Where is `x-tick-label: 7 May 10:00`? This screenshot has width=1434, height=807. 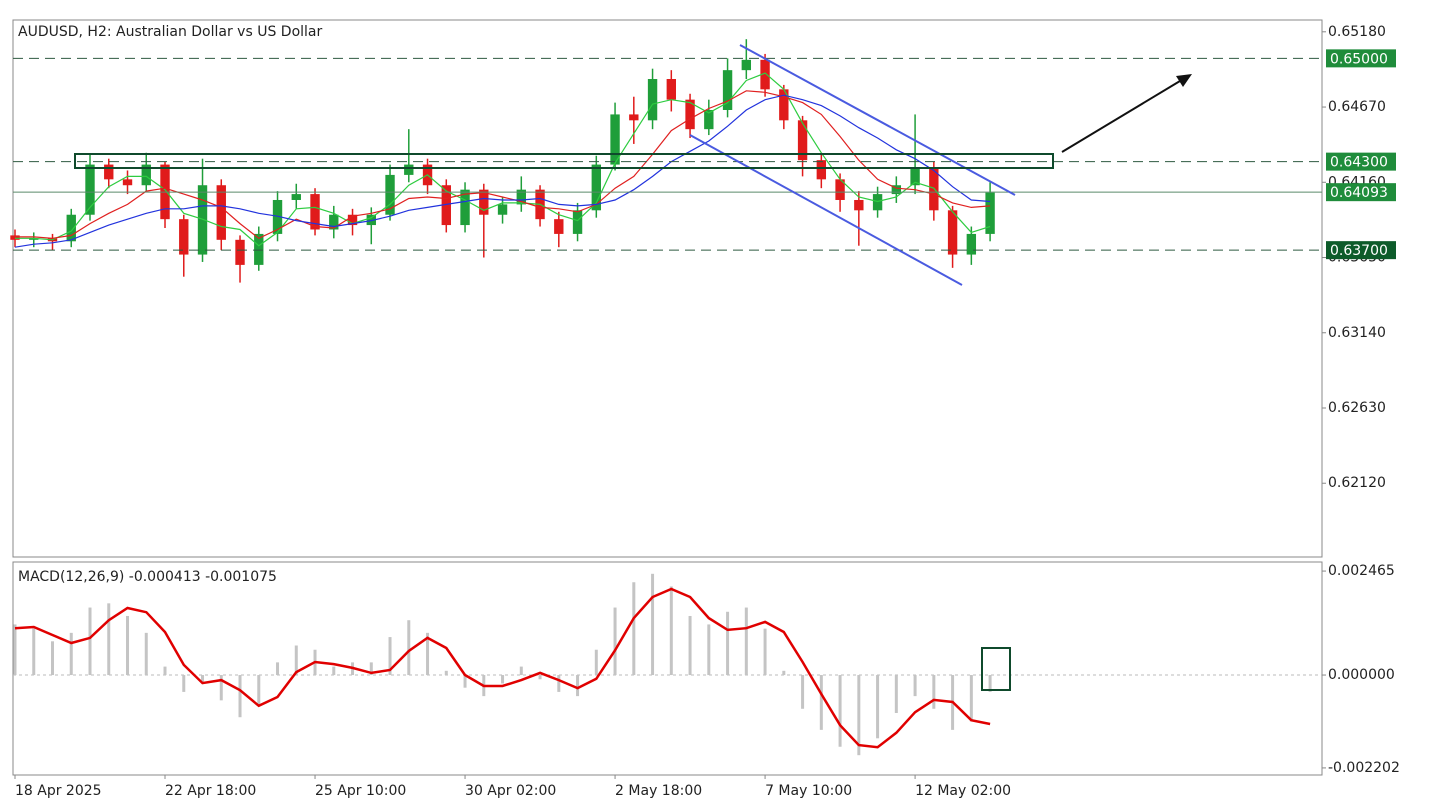
x-tick-label: 7 May 10:00 is located at coordinates (808, 791).